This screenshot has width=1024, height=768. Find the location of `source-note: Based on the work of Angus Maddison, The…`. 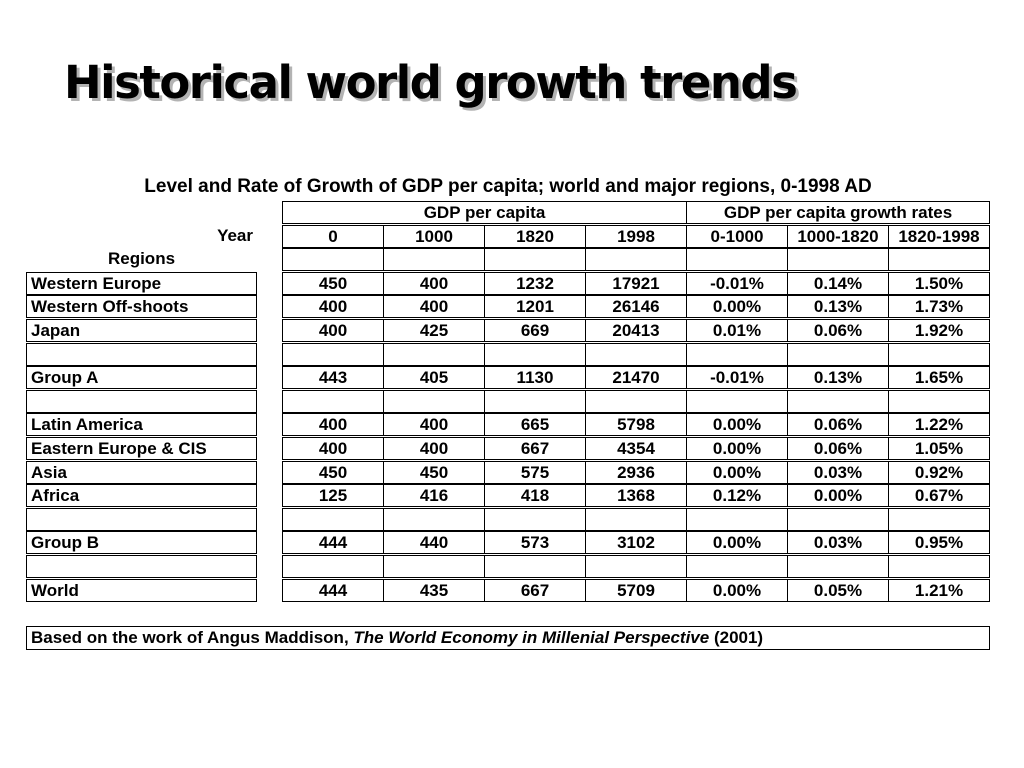

source-note: Based on the work of Angus Maddison, The… is located at coordinates (508, 638).